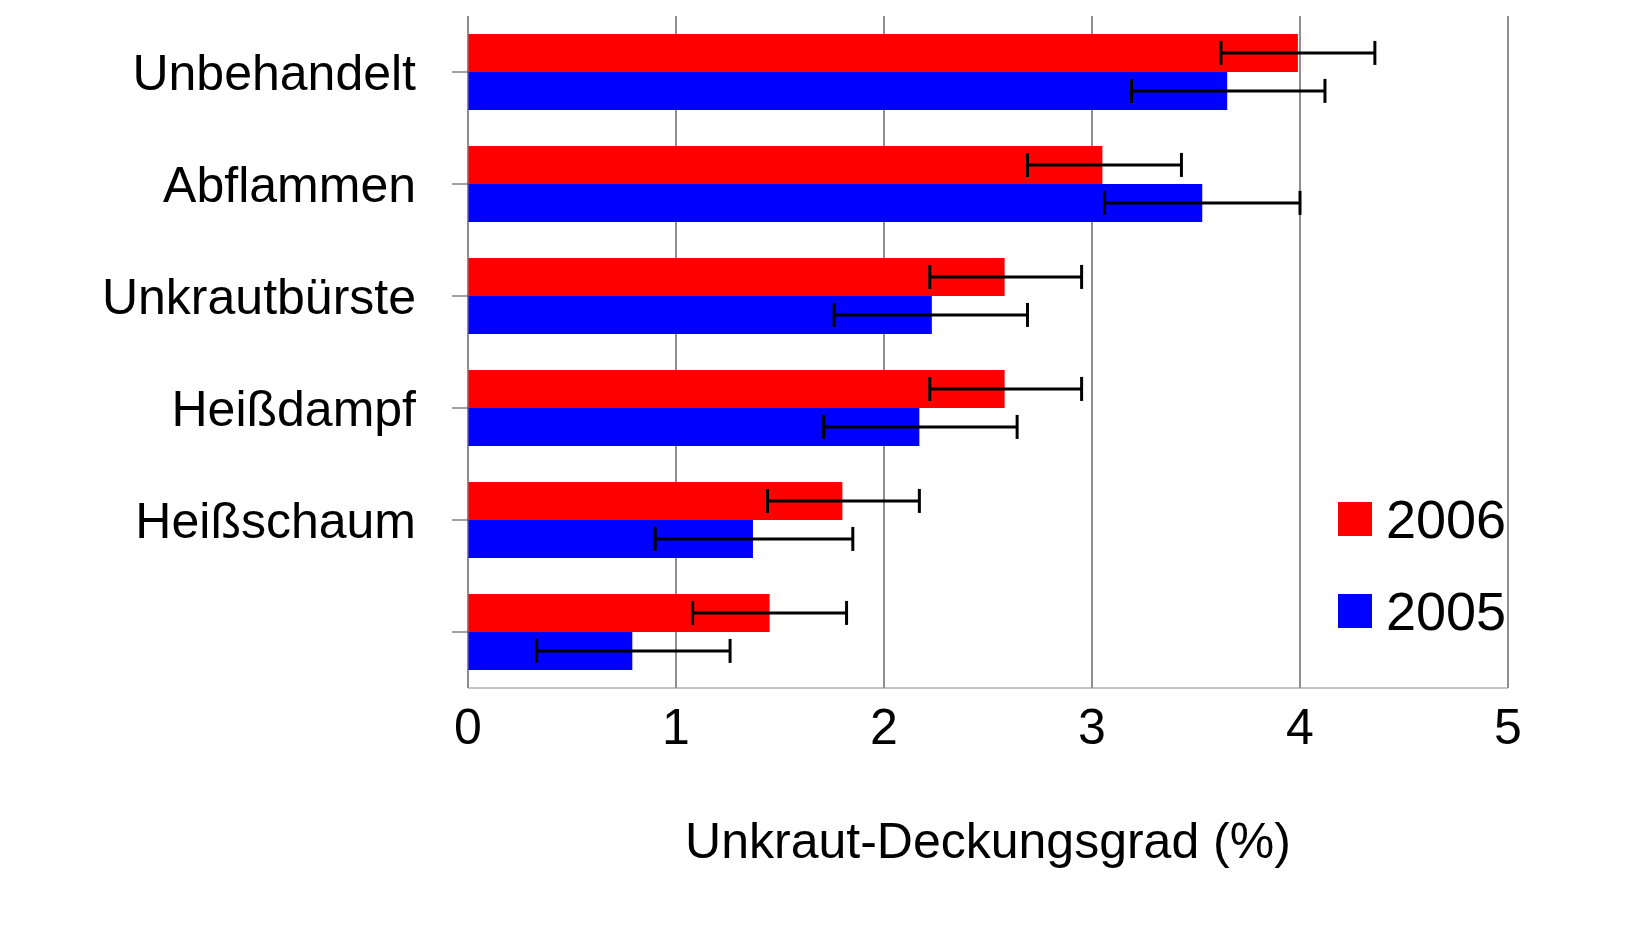  What do you see at coordinates (289, 184) in the screenshot?
I see `y-tick-label: Abflammen` at bounding box center [289, 184].